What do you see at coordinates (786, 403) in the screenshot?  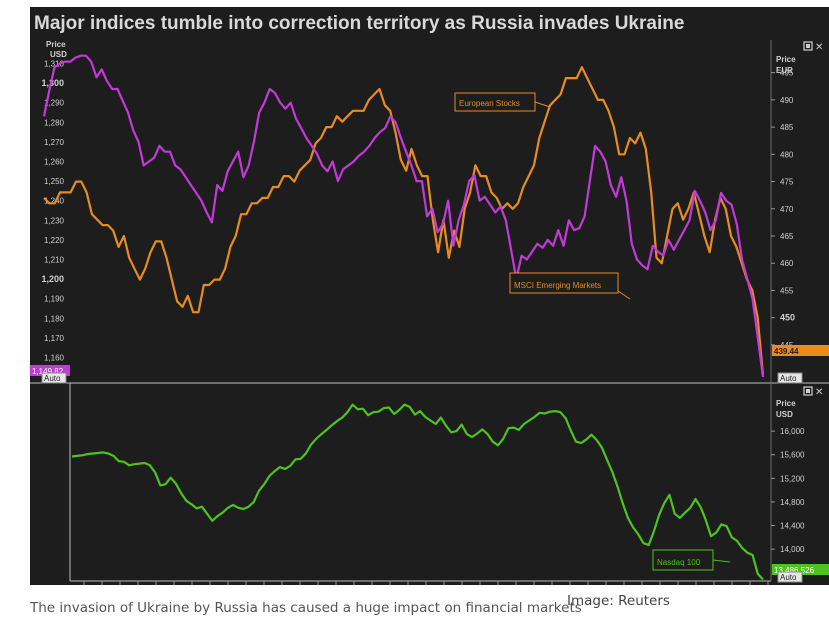 I see `nasdaq-axis-label-price: Price` at bounding box center [786, 403].